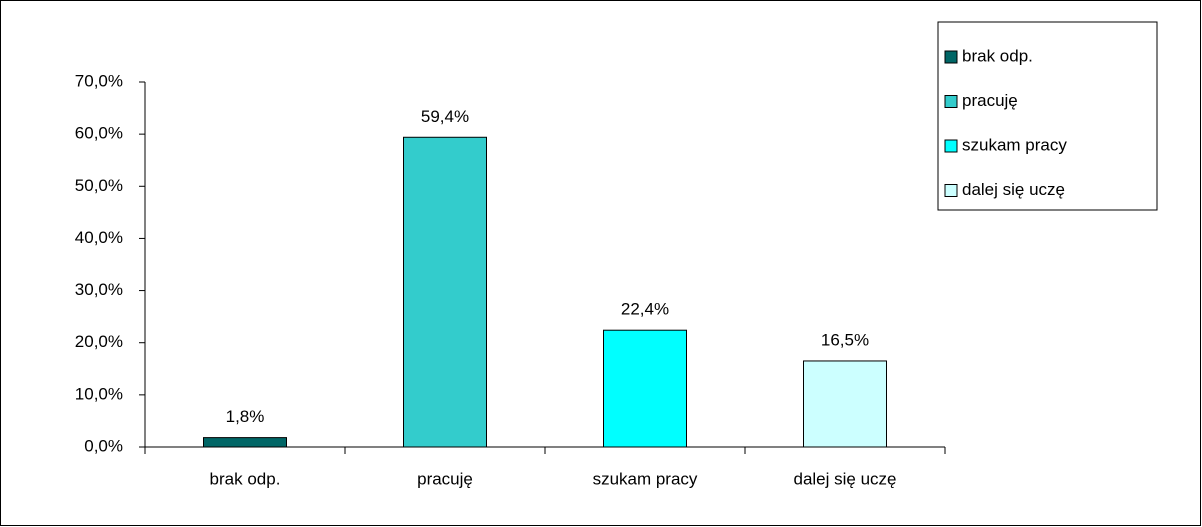 This screenshot has width=1202, height=527. I want to click on y-tick-label: 30,0%, so click(99, 289).